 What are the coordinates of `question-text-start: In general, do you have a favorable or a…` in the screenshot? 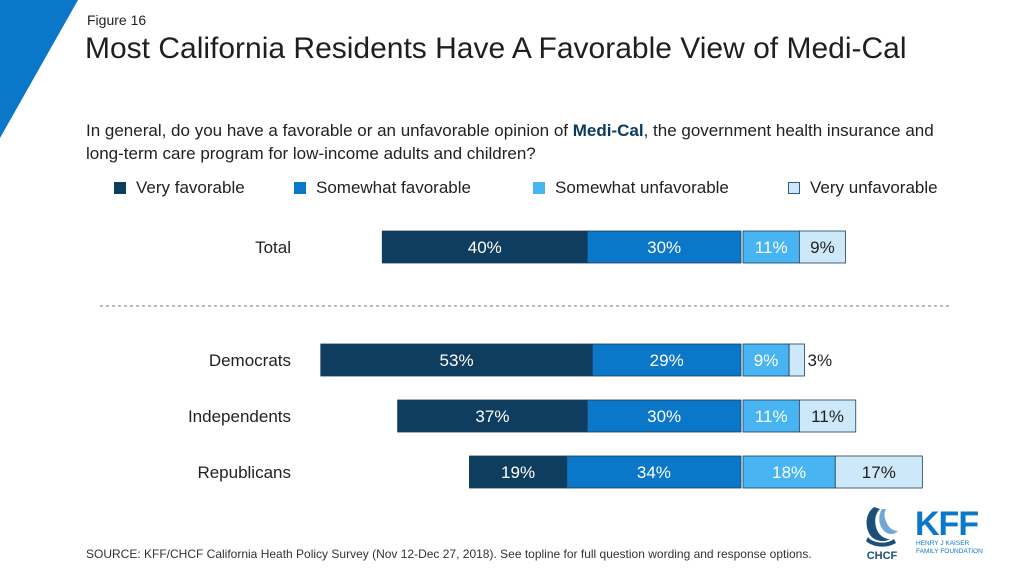 It's located at (329, 130).